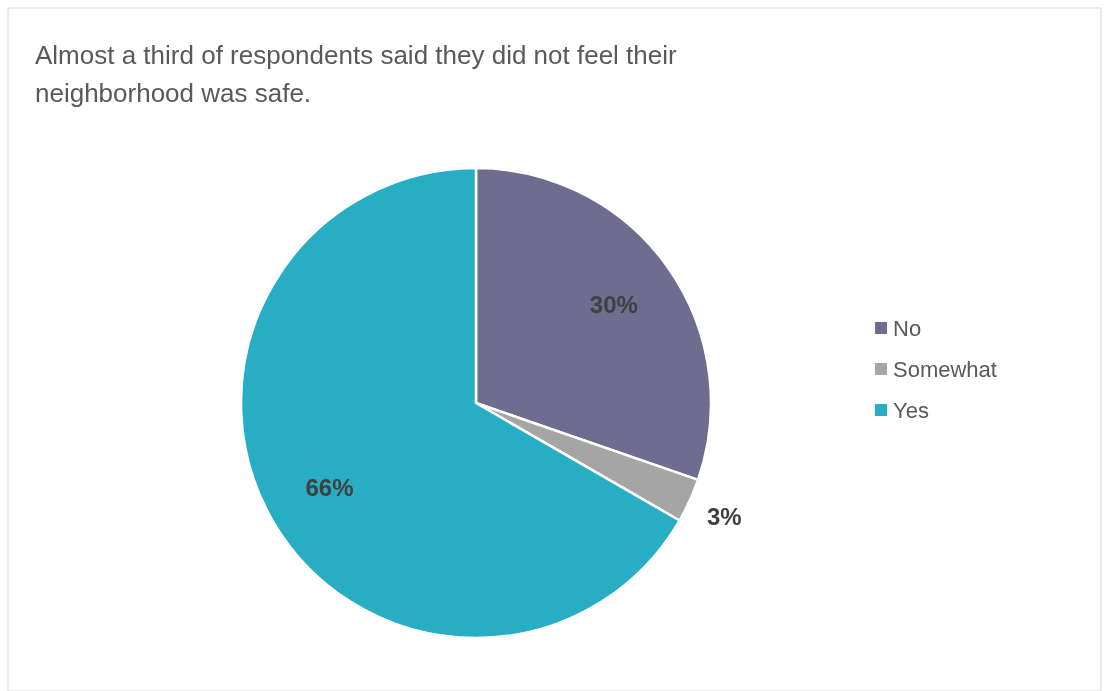 Image resolution: width=1109 pixels, height=691 pixels. Describe the element at coordinates (945, 369) in the screenshot. I see `legend-label: Somewhat` at that location.